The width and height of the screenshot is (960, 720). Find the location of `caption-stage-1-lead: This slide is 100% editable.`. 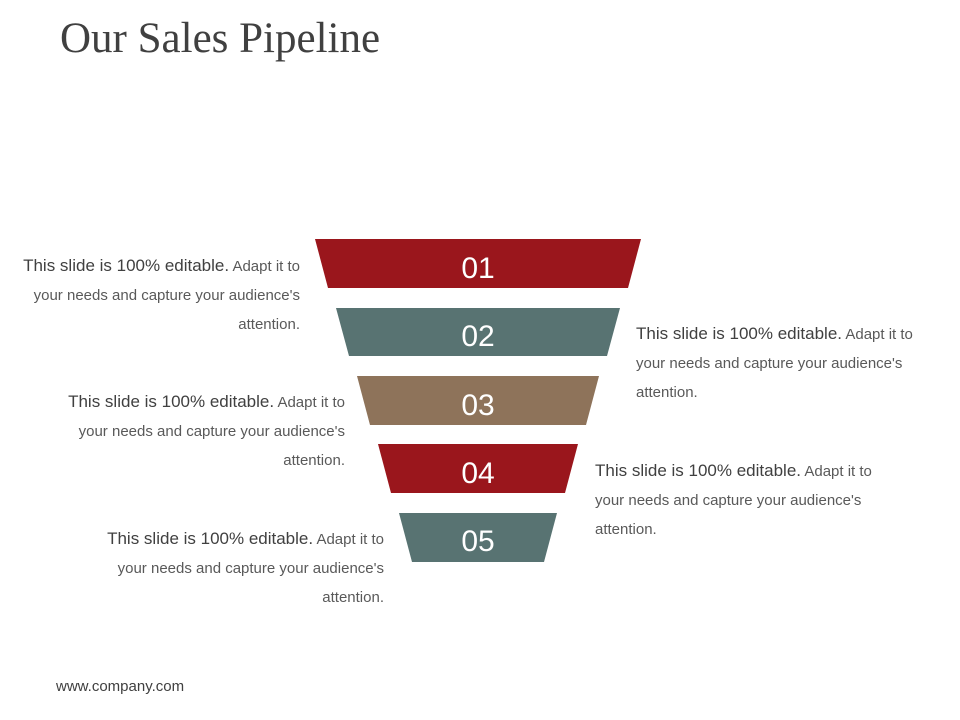

caption-stage-1-lead: This slide is 100% editable. is located at coordinates (126, 265).